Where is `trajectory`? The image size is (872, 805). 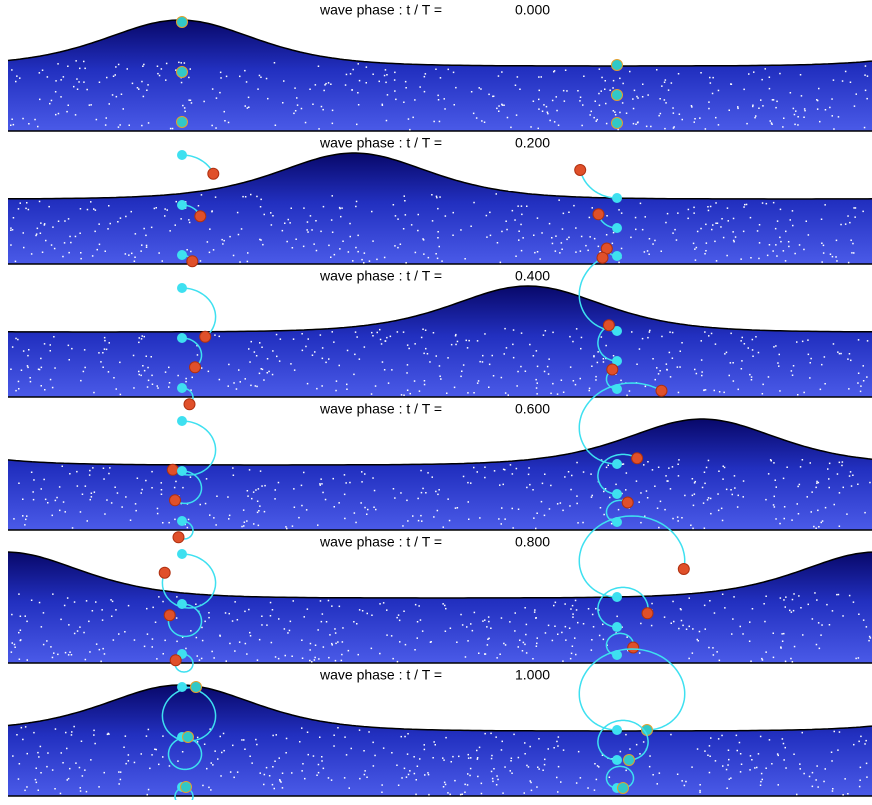
trajectory is located at coordinates (199, 312).